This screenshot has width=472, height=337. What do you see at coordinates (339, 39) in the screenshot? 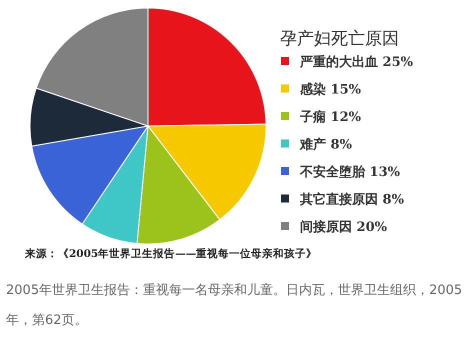
I see `text: 孕产妇死亡原因` at bounding box center [339, 39].